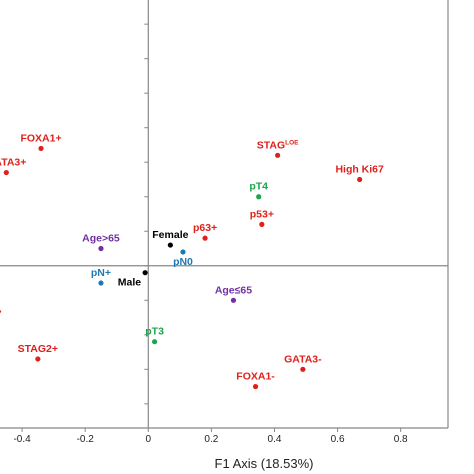 This screenshot has width=474, height=474. Describe the element at coordinates (255, 377) in the screenshot. I see `data-point-label: FOXA1-` at that location.